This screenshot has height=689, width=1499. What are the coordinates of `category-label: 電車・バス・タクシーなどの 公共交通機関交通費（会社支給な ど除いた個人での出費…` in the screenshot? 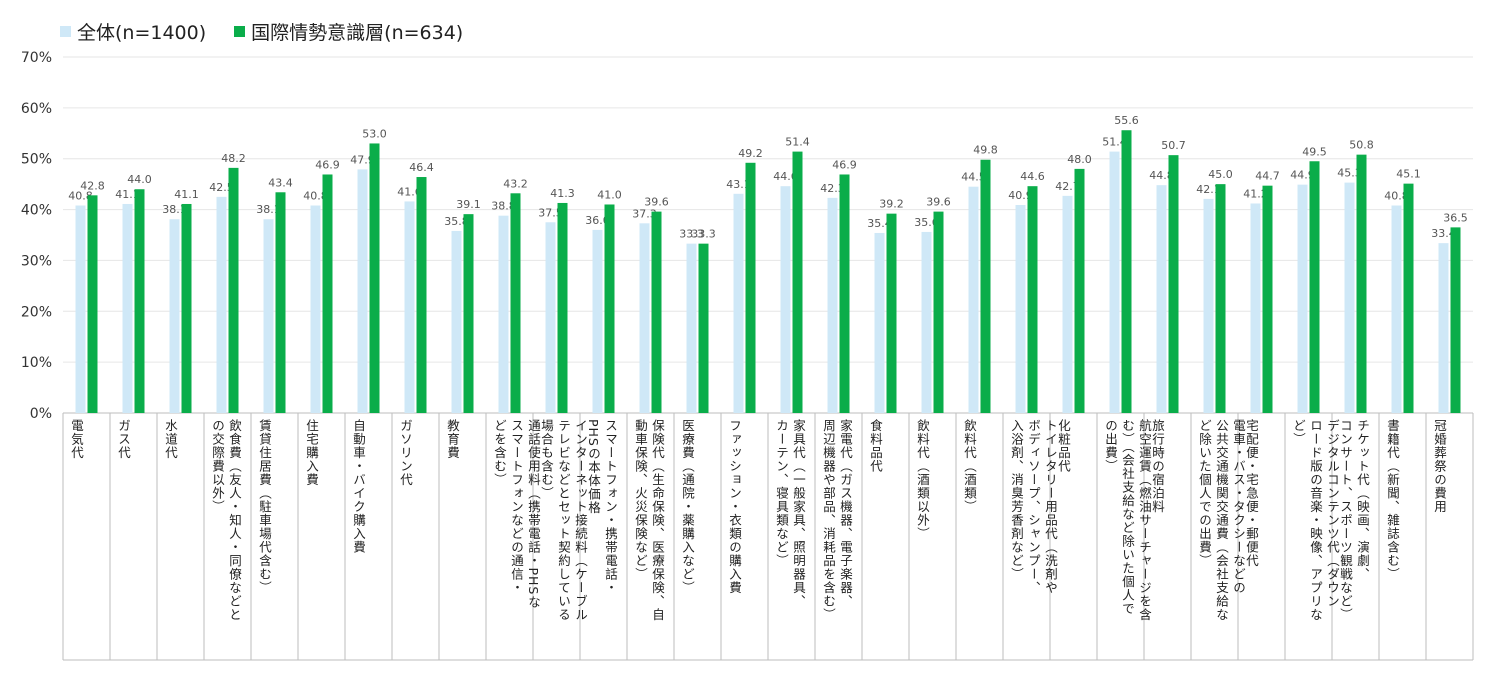 It's located at (1221, 520).